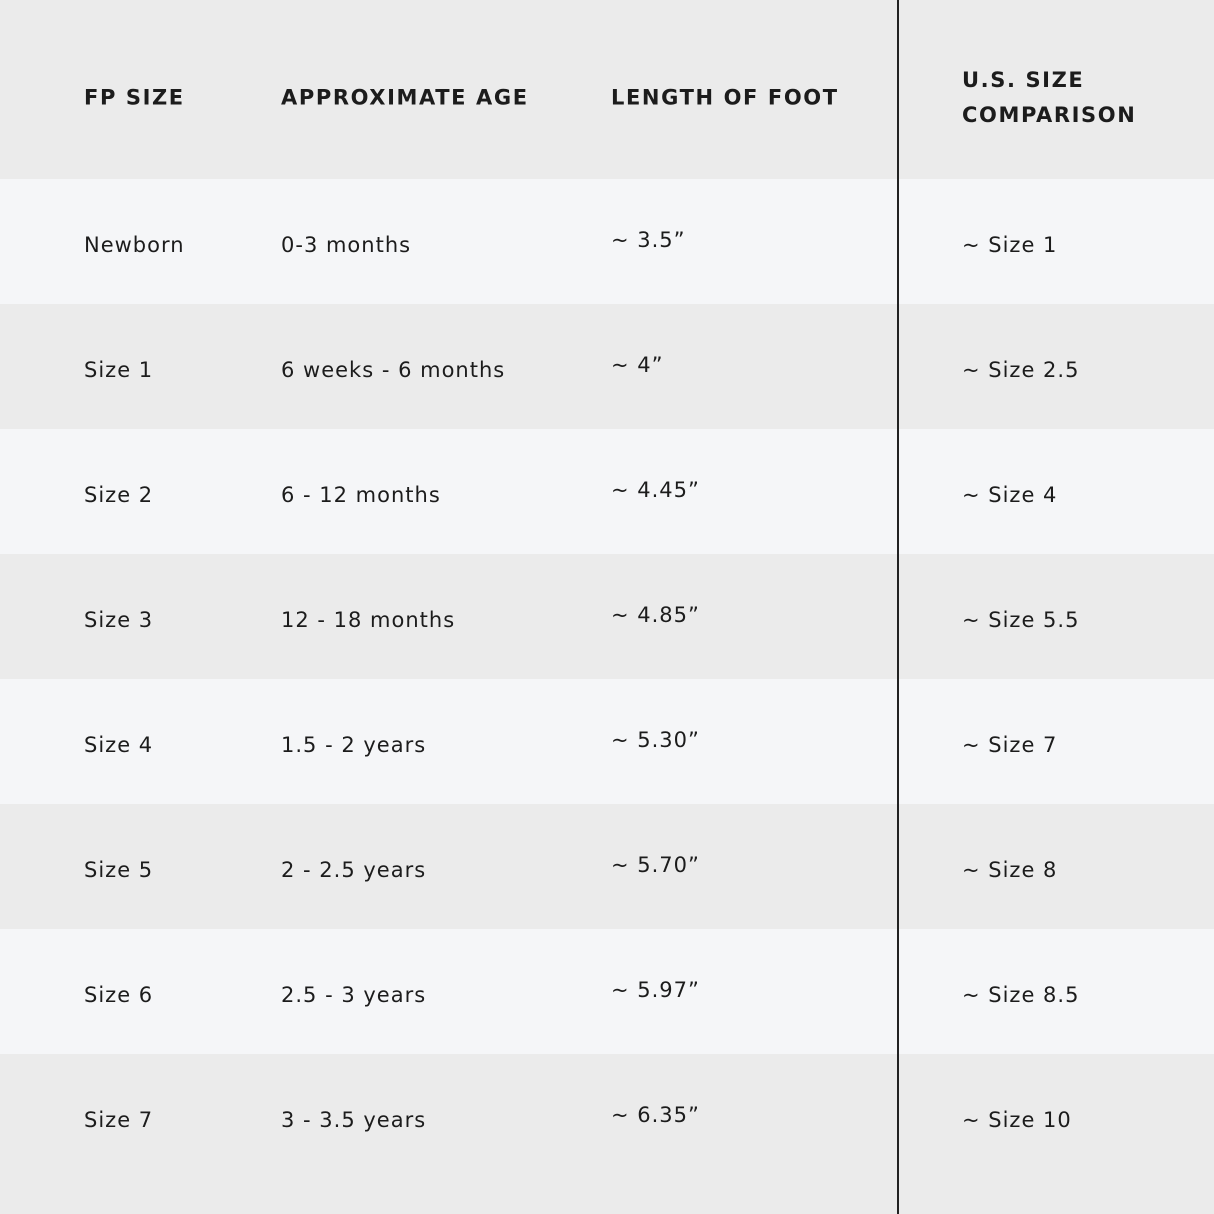 This screenshot has height=1214, width=1214. Describe the element at coordinates (898, 607) in the screenshot. I see `column-divider` at that location.